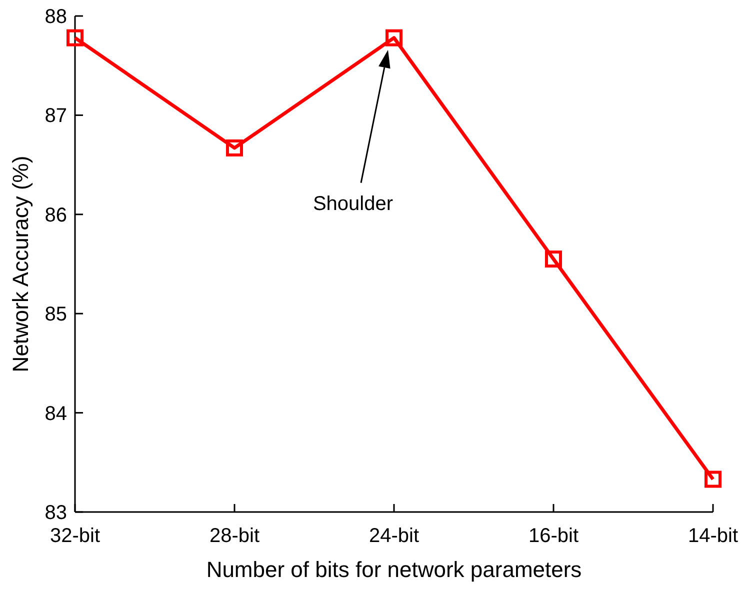 The image size is (745, 589). I want to click on x-tick-label: 14-bit, so click(713, 536).